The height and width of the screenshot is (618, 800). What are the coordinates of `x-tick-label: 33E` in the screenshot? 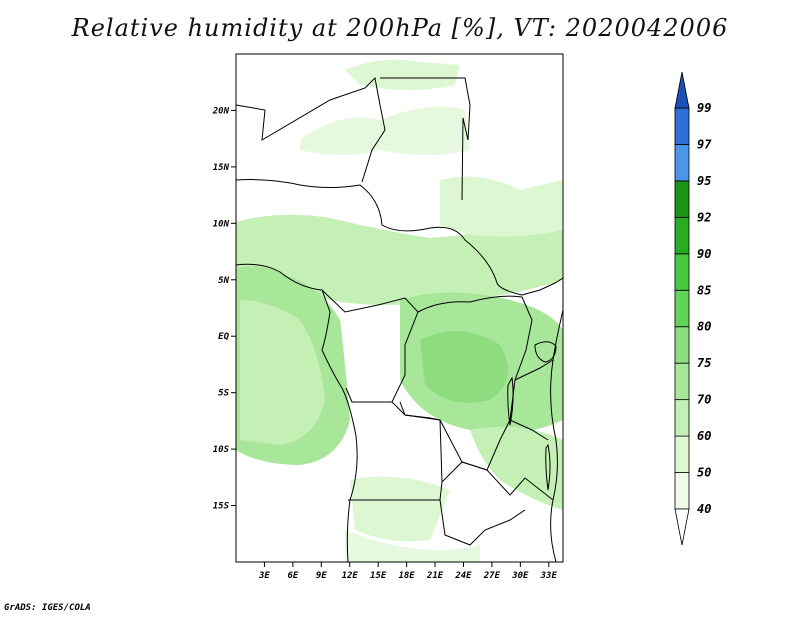 It's located at (549, 576).